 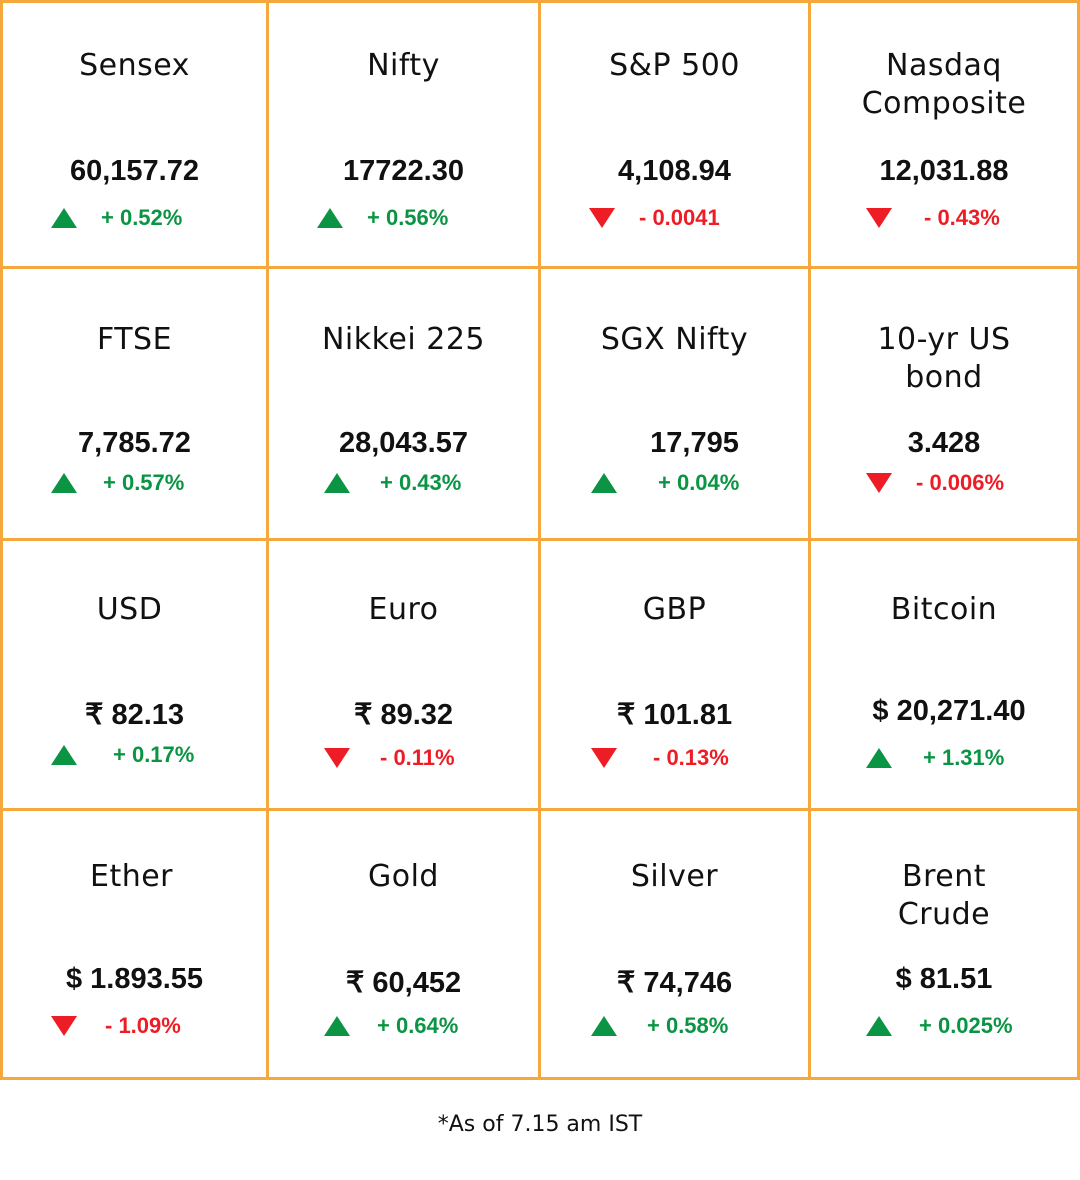 I want to click on tile-nifty: Nifty 17722.30 + 0.56%, so click(x=405, y=136).